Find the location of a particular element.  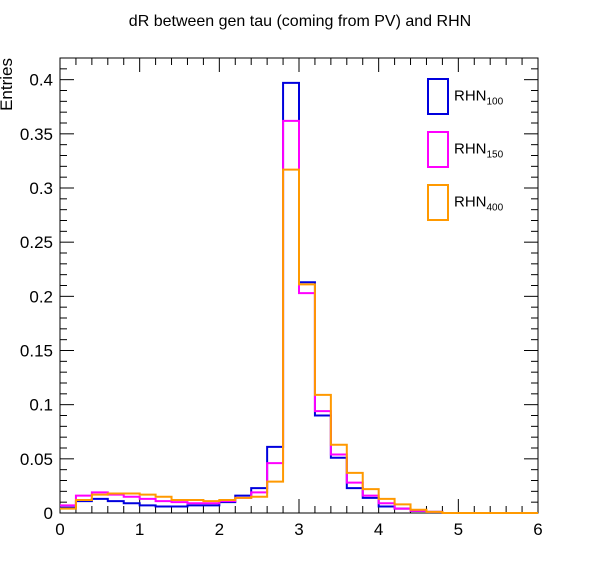

x-tick-label: 1 is located at coordinates (139, 529).